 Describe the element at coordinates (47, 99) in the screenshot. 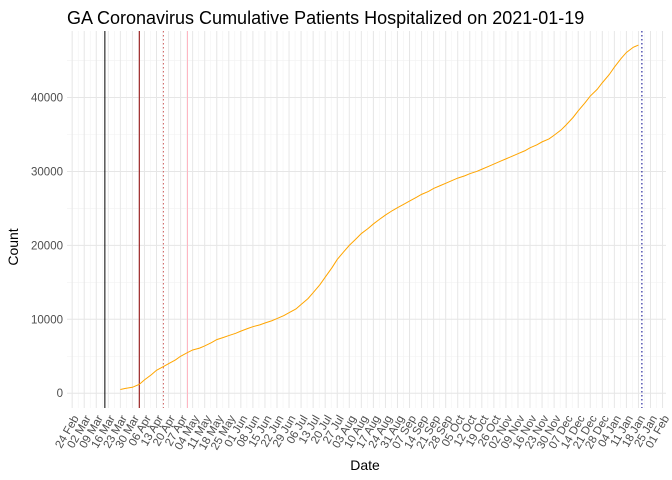

I see `y-tick-label: 40000` at that location.